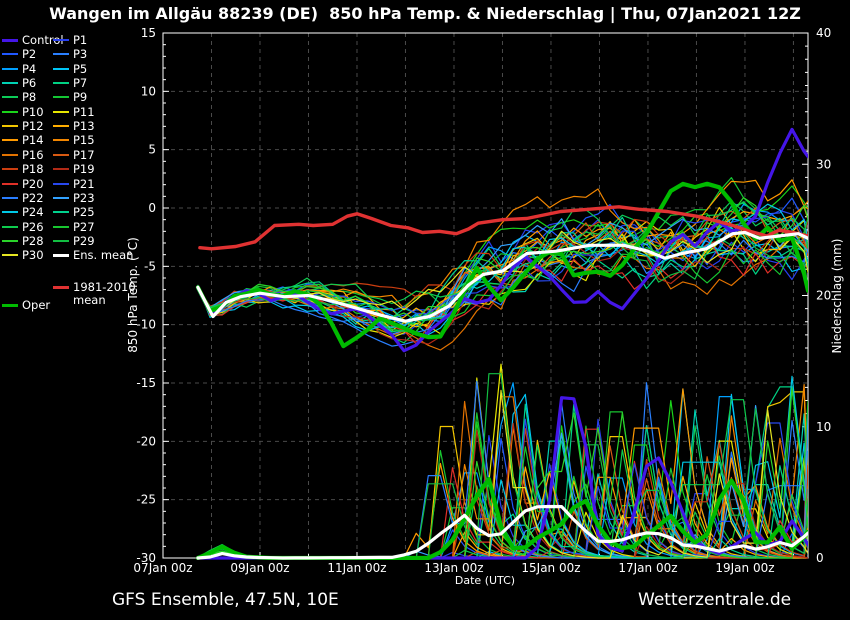 The height and width of the screenshot is (620, 850). What do you see at coordinates (84, 140) in the screenshot?
I see `legend-label: P15` at bounding box center [84, 140].